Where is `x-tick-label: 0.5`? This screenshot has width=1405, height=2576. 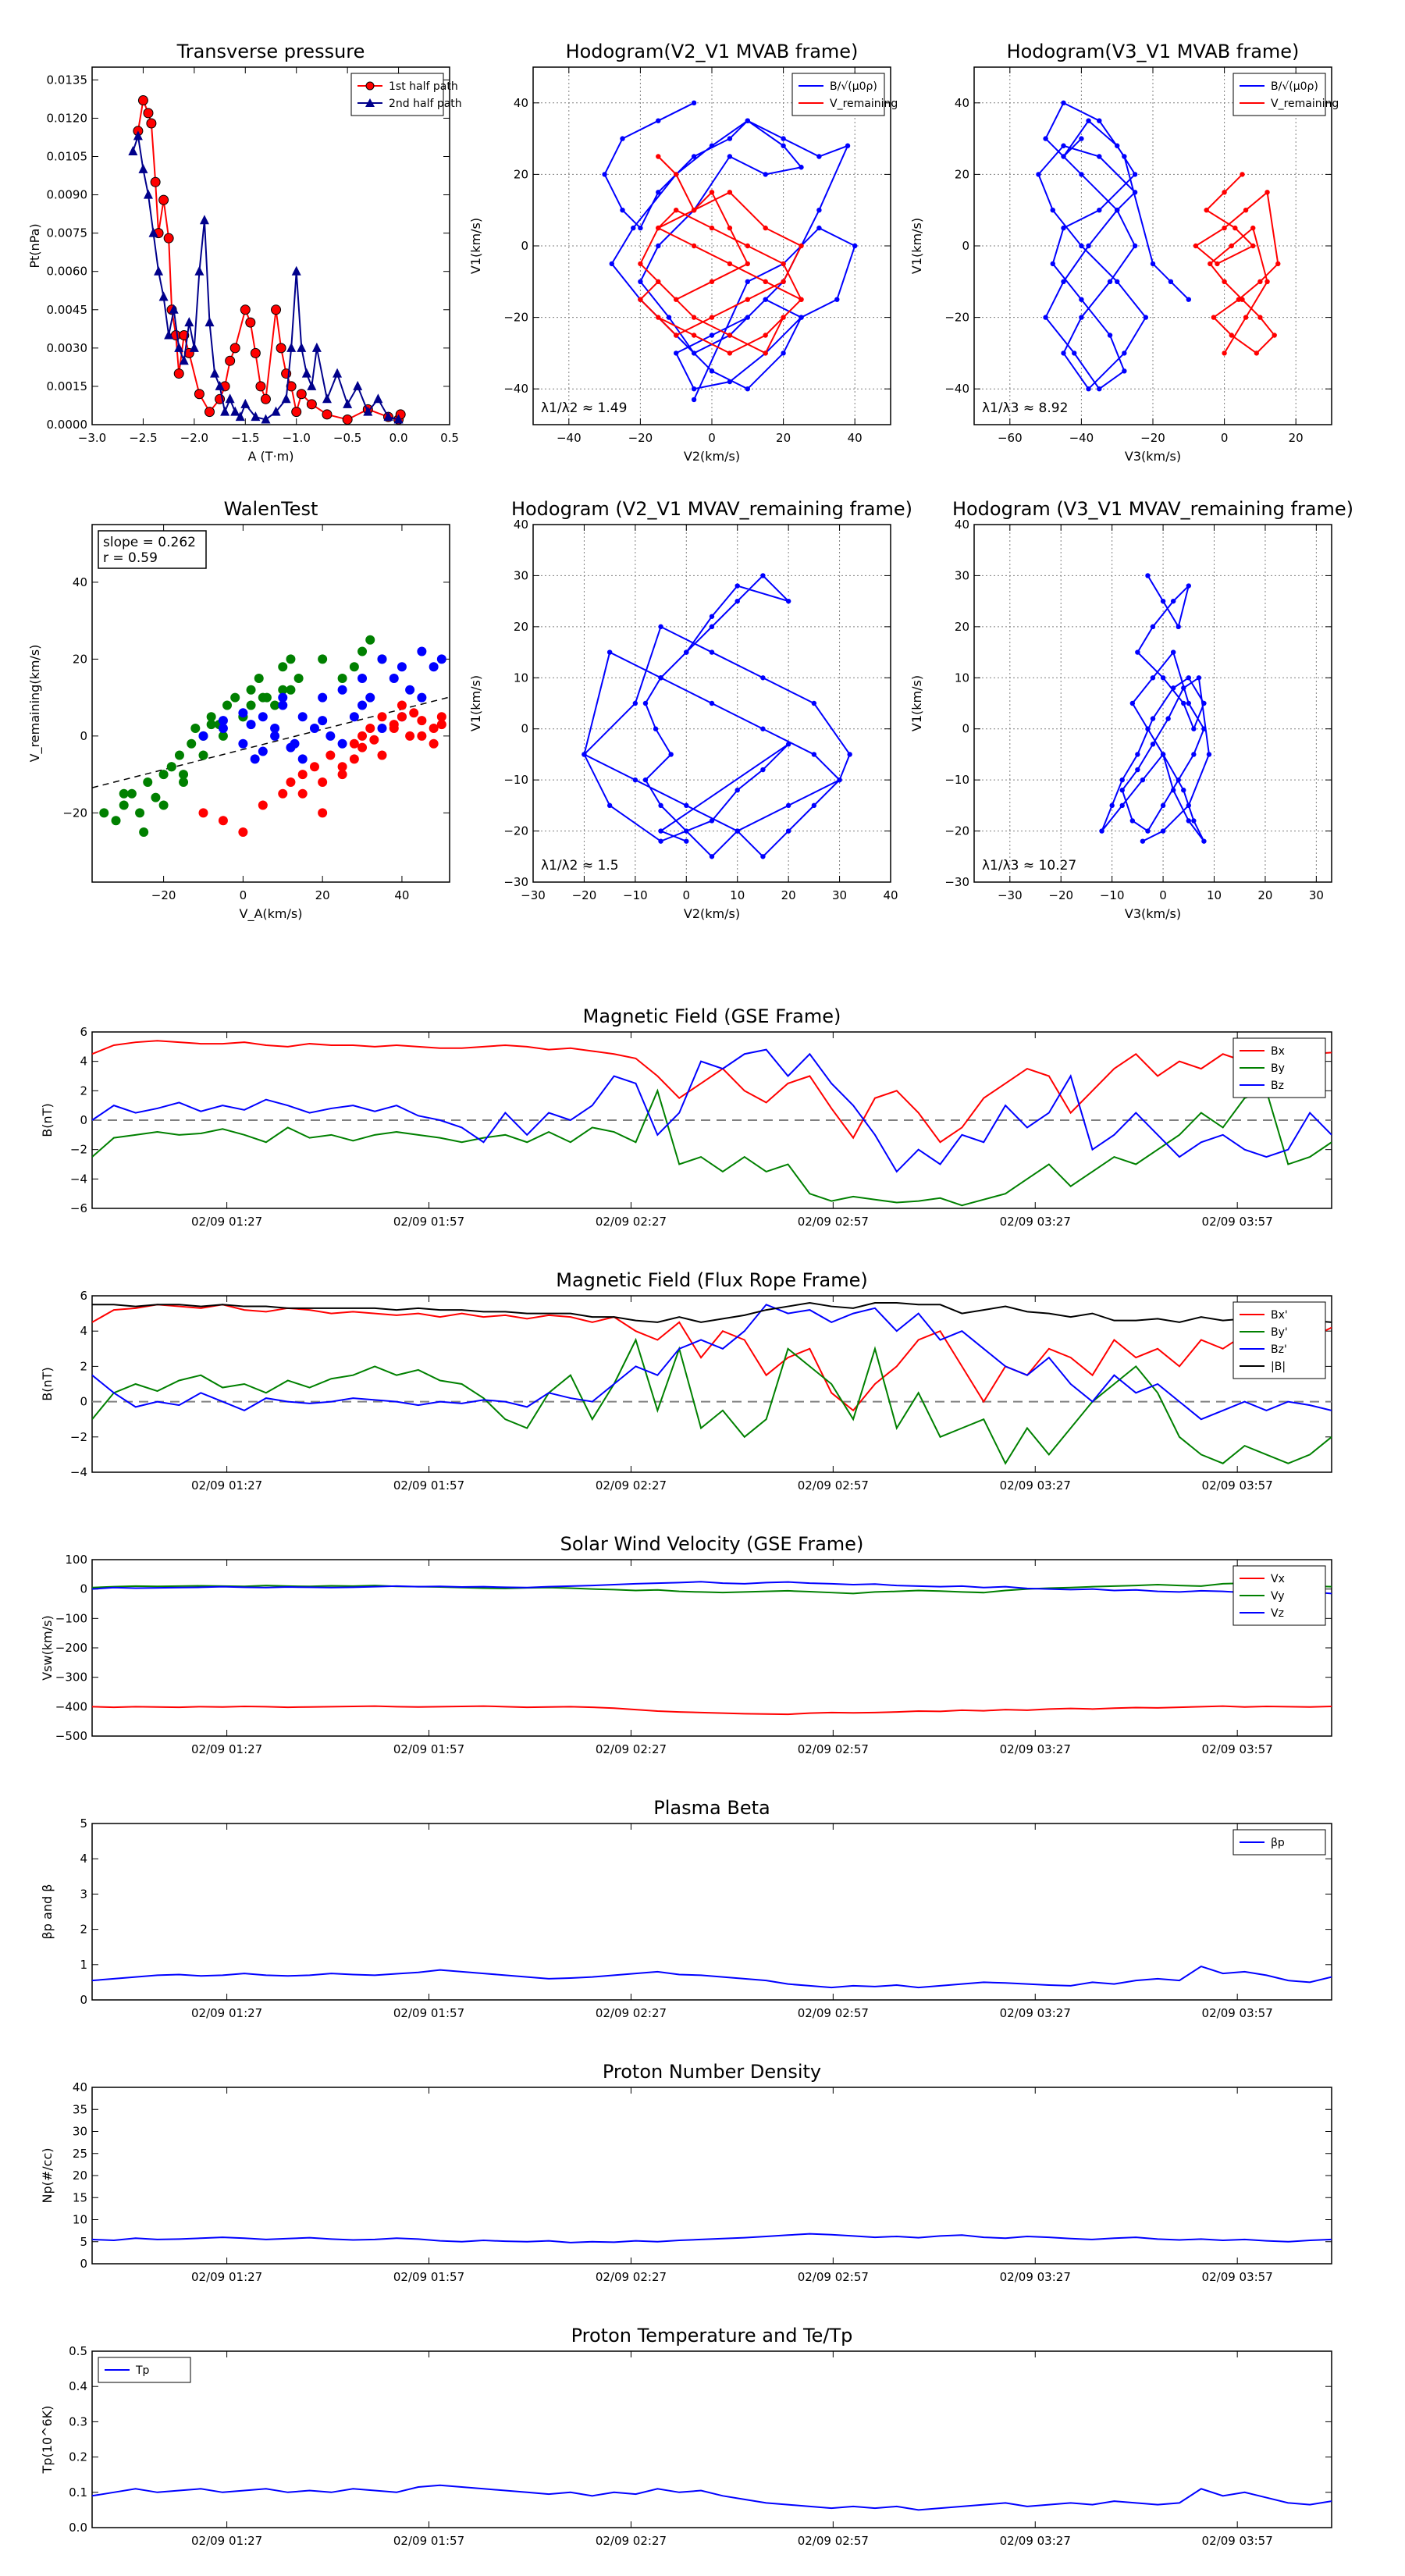 x-tick-label: 0.5 is located at coordinates (449, 438).